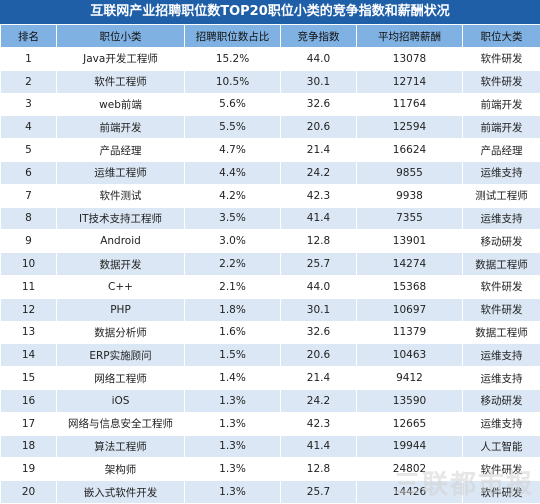  I want to click on average-salary-cell: 13590, so click(410, 400).